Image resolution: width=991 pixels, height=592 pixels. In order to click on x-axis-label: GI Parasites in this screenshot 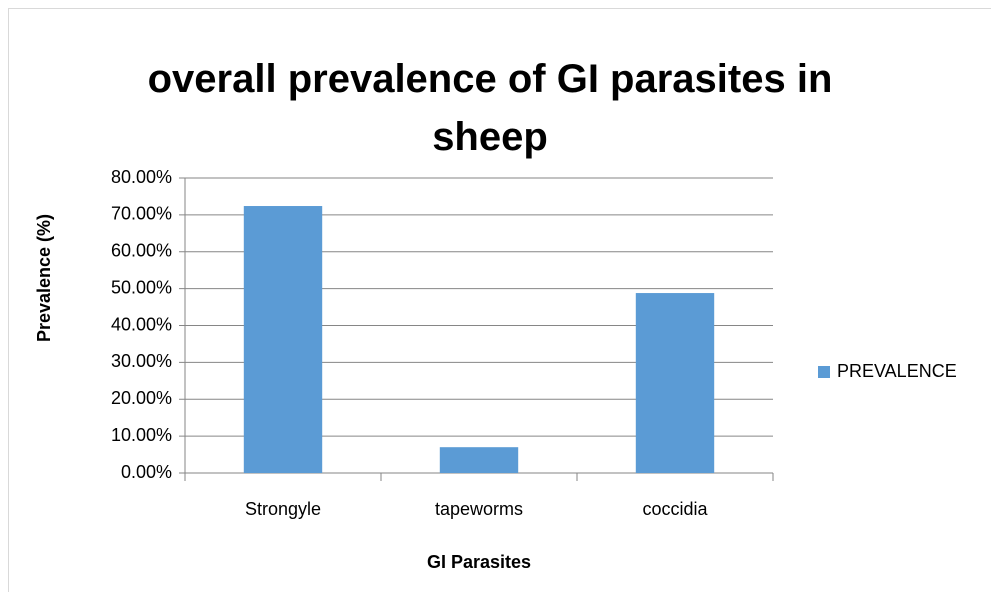, I will do `click(479, 562)`.